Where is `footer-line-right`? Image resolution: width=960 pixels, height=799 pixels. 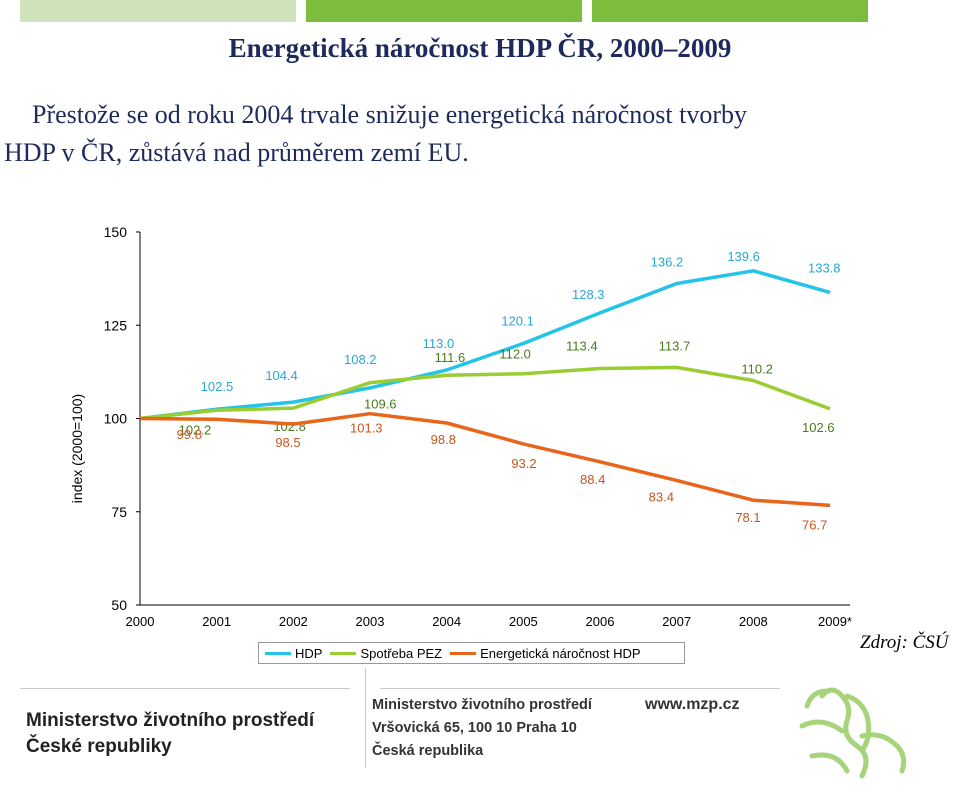 footer-line-right is located at coordinates (580, 688).